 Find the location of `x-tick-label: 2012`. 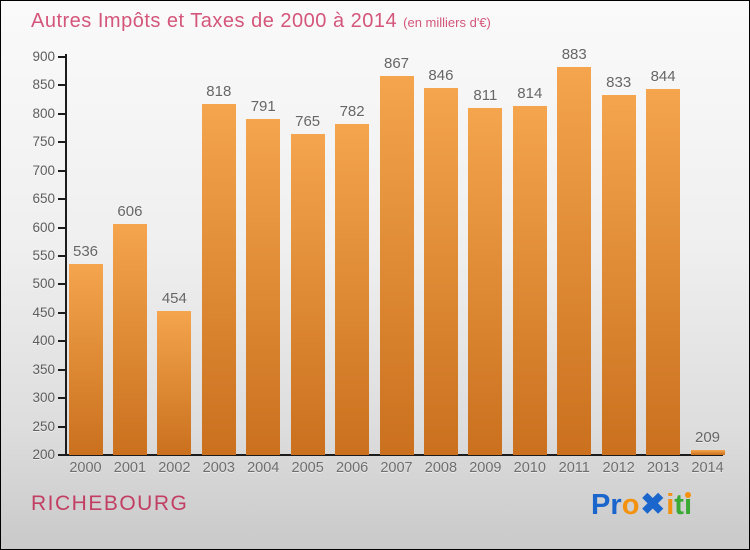

x-tick-label: 2012 is located at coordinates (618, 468).